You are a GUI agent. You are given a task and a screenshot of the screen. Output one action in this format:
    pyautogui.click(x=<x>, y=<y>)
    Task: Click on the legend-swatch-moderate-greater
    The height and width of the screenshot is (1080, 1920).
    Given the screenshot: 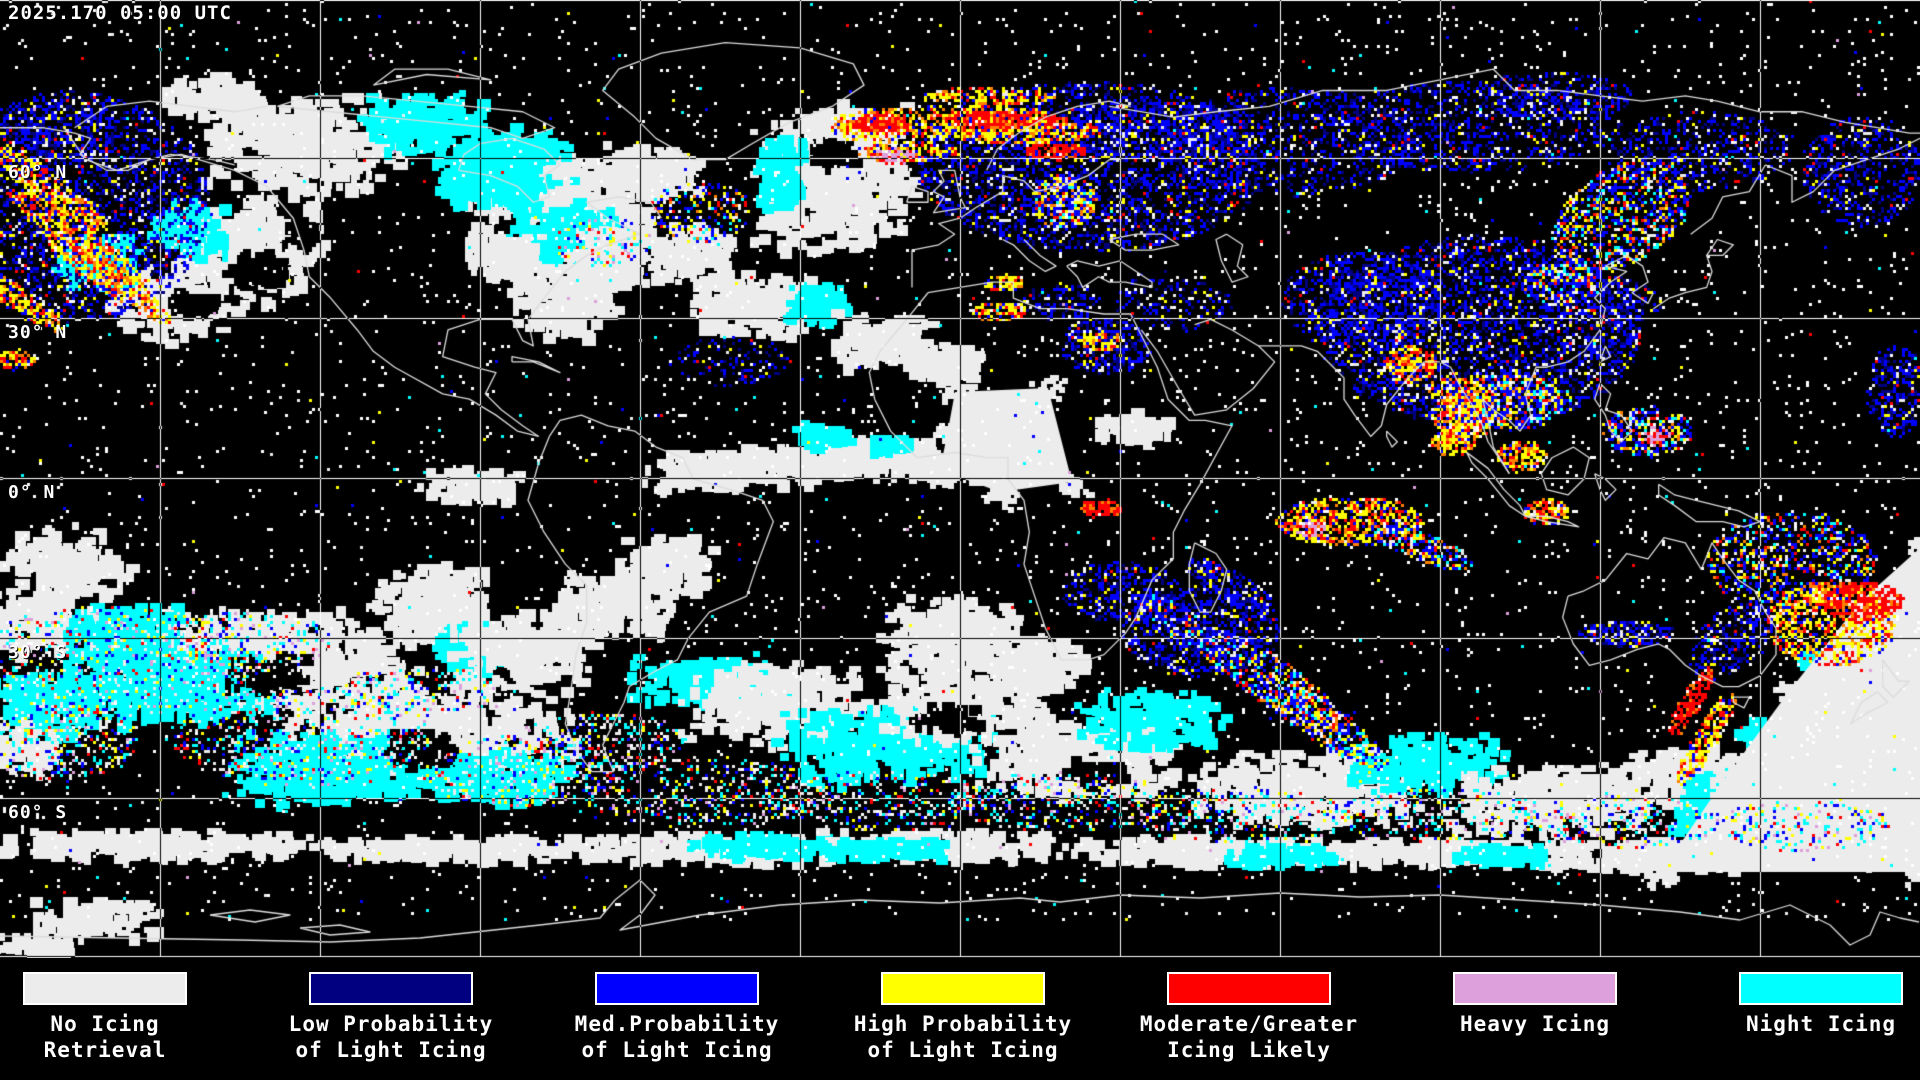 What is the action you would take?
    pyautogui.click(x=1249, y=988)
    